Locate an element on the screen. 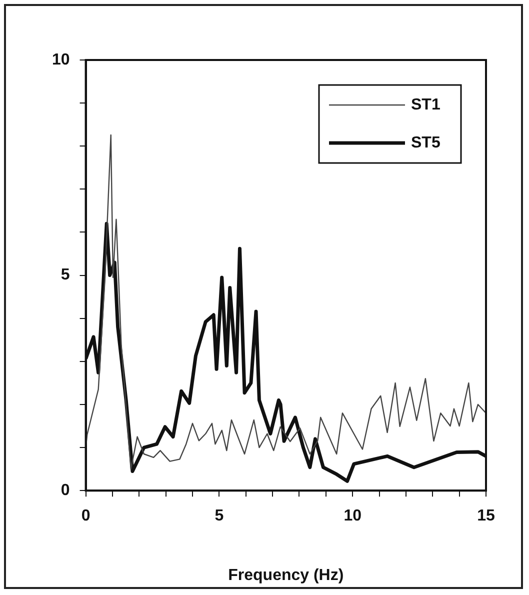  x-axis-title: Frequency (Hz) is located at coordinates (286, 575).